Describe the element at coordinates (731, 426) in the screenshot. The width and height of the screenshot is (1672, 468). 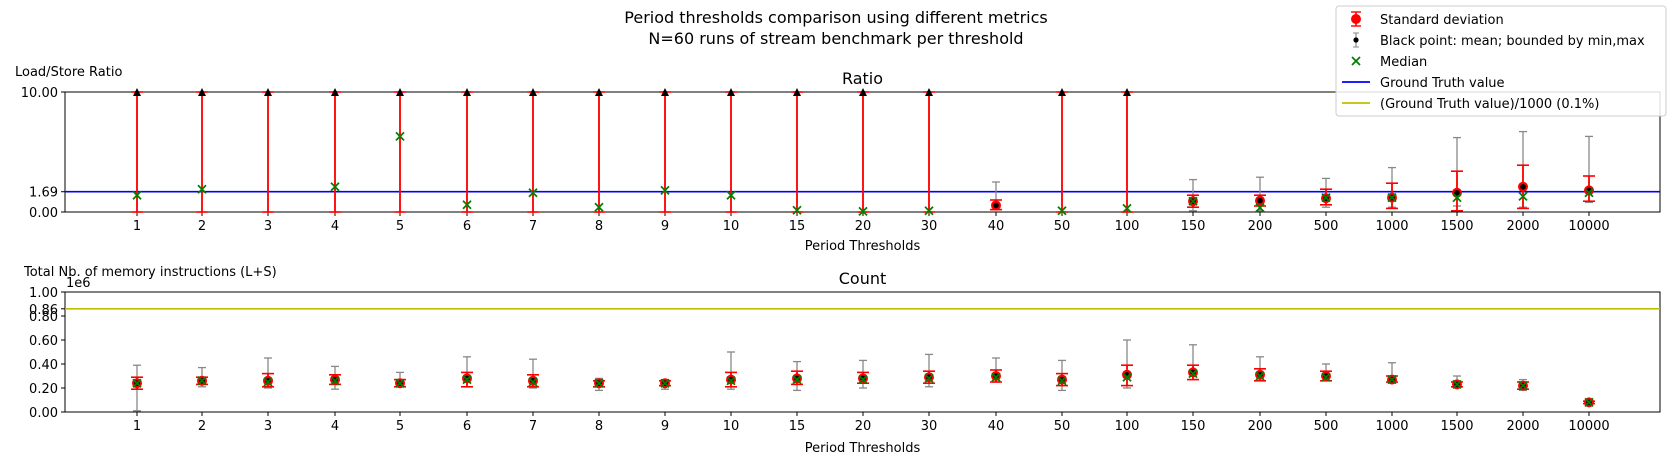
I see `x-tick-label: 10` at that location.